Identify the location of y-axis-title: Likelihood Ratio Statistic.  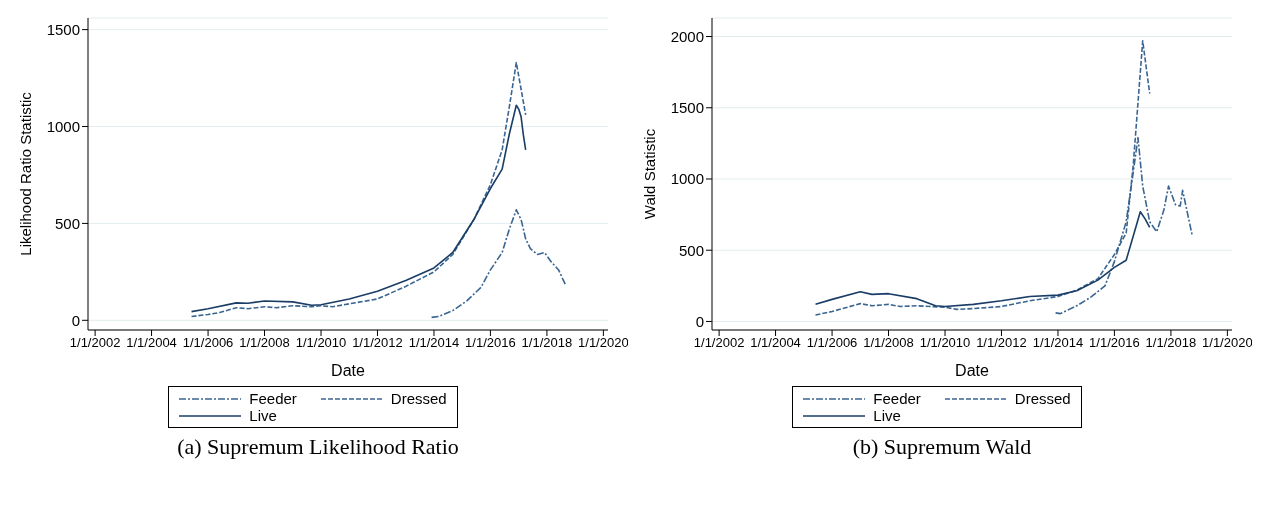
(26, 173).